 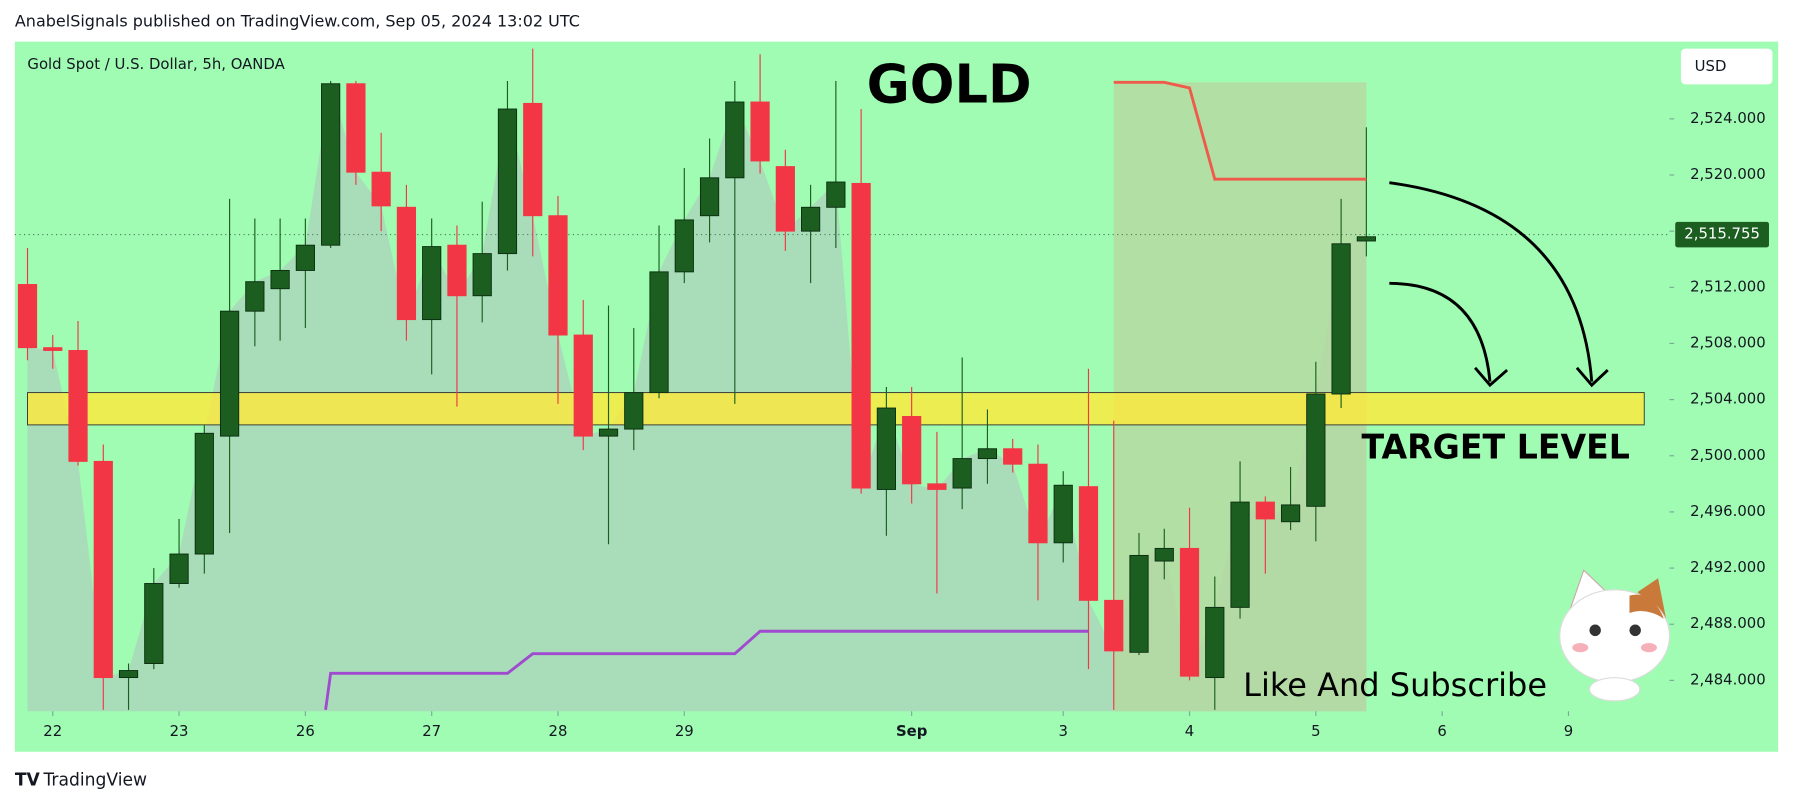 What do you see at coordinates (156, 64) in the screenshot?
I see `symbol: Gold Spot / U.S. Dollar, 5h, OANDA` at bounding box center [156, 64].